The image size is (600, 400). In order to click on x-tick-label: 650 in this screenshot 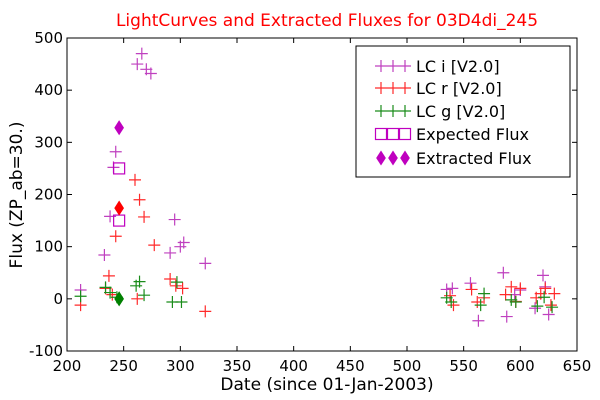, I will do `click(577, 366)`.